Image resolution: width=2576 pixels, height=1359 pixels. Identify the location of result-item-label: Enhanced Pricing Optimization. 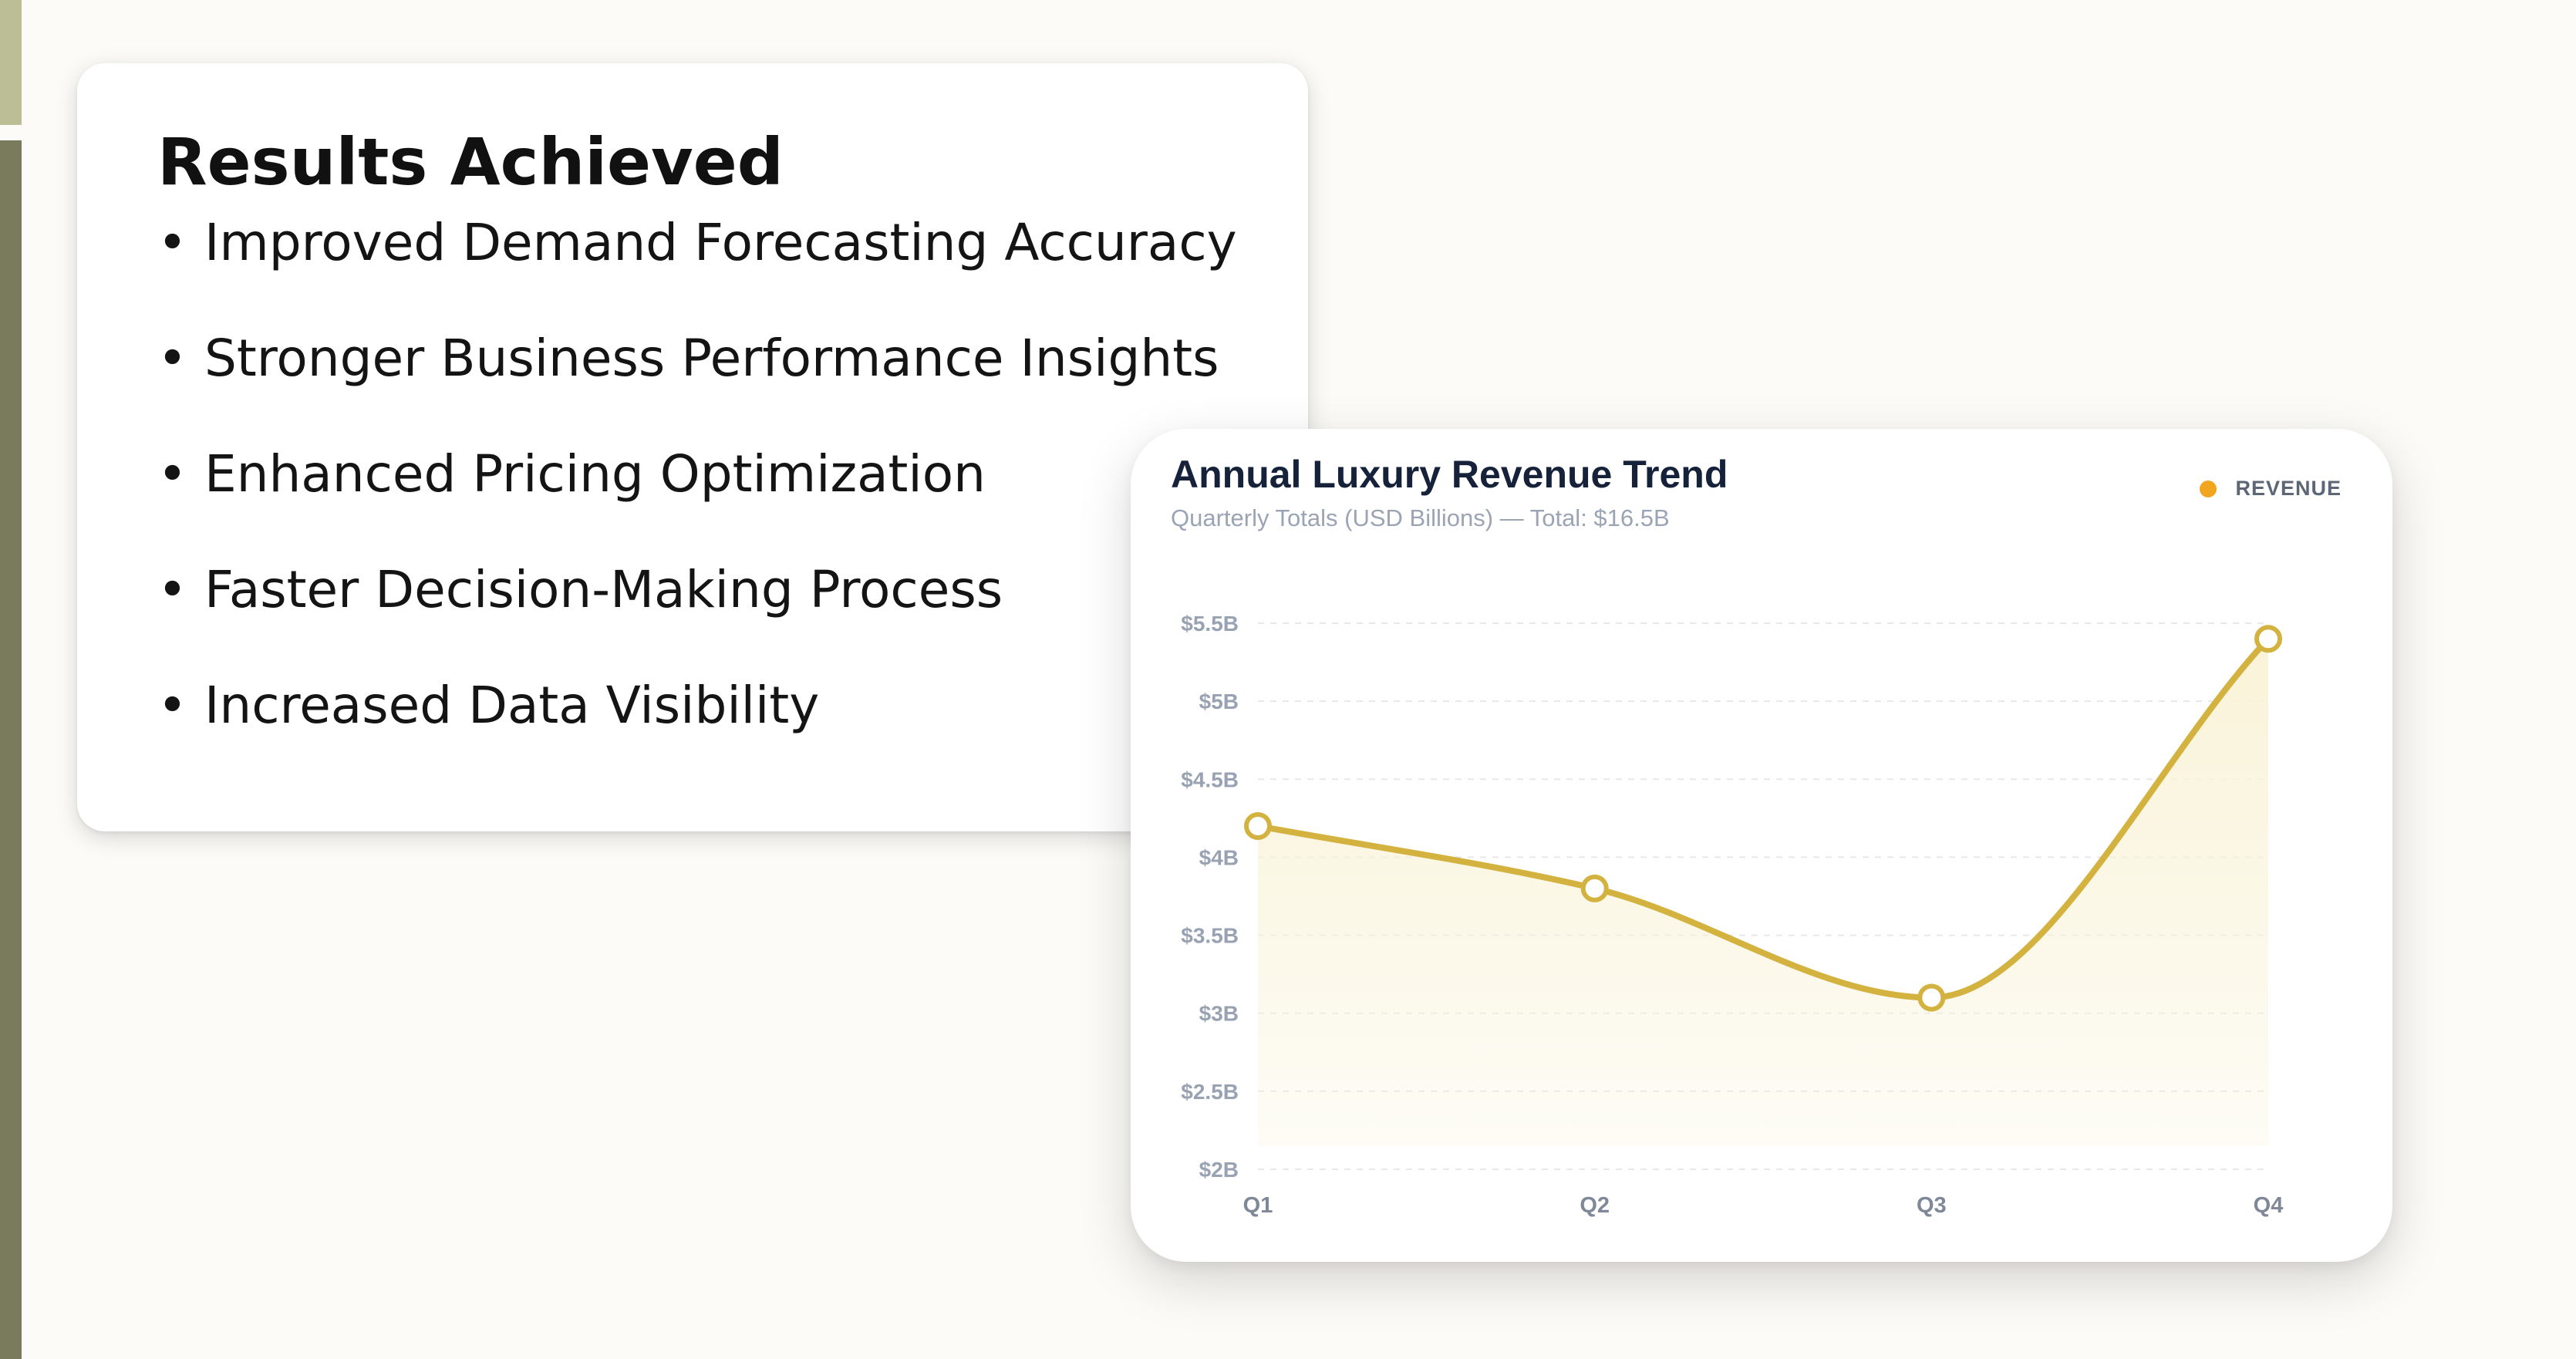
(595, 474).